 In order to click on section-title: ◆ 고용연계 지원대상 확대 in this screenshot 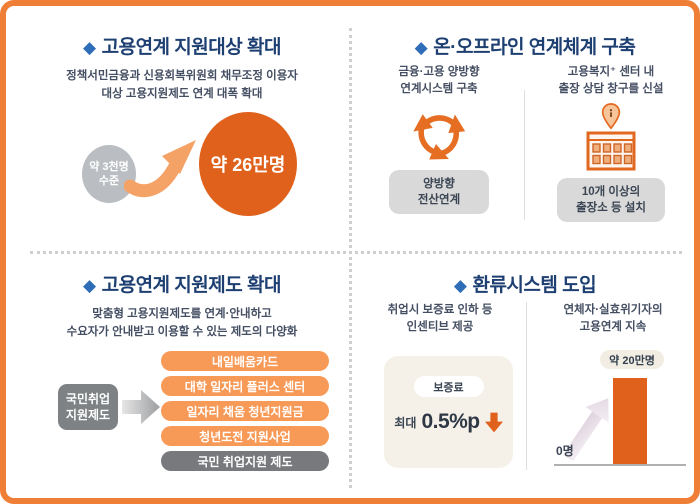, I will do `click(182, 45)`.